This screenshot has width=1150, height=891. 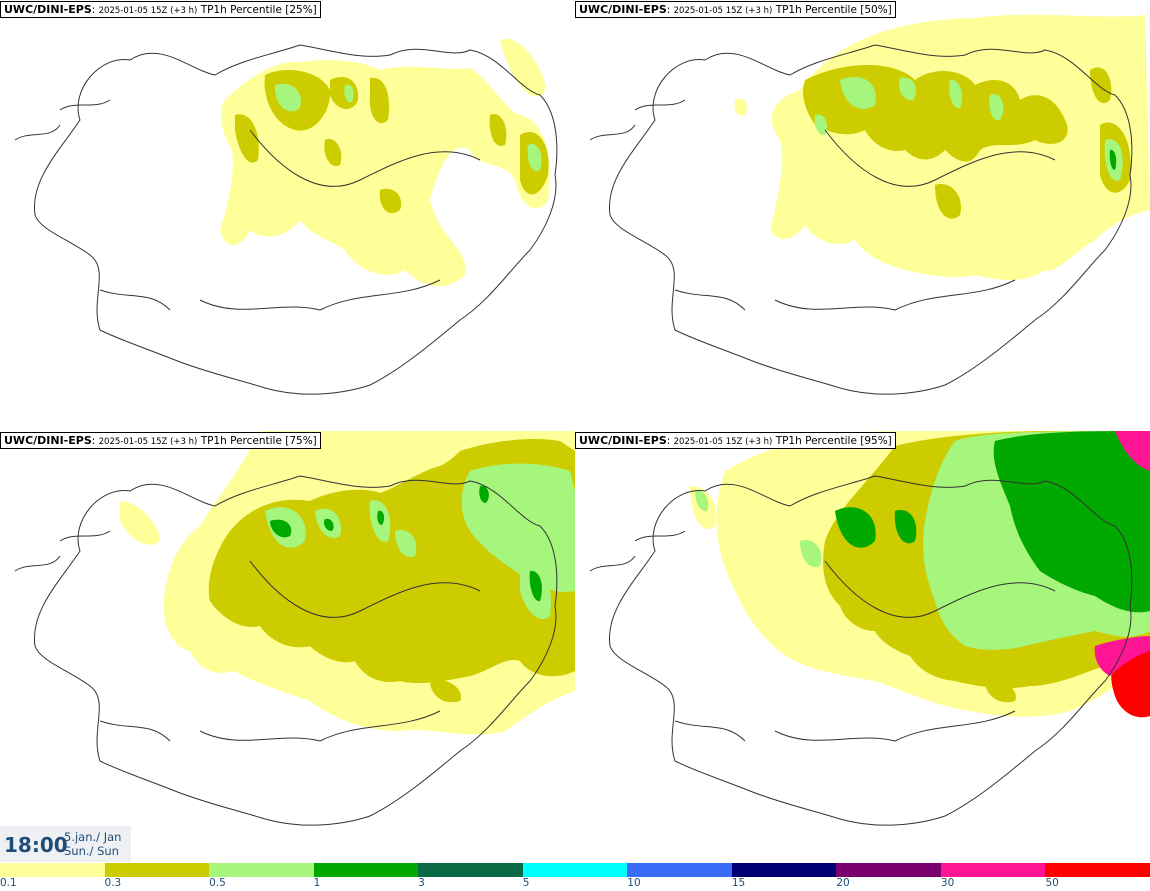 I want to click on legend-label: 15, so click(x=738, y=883).